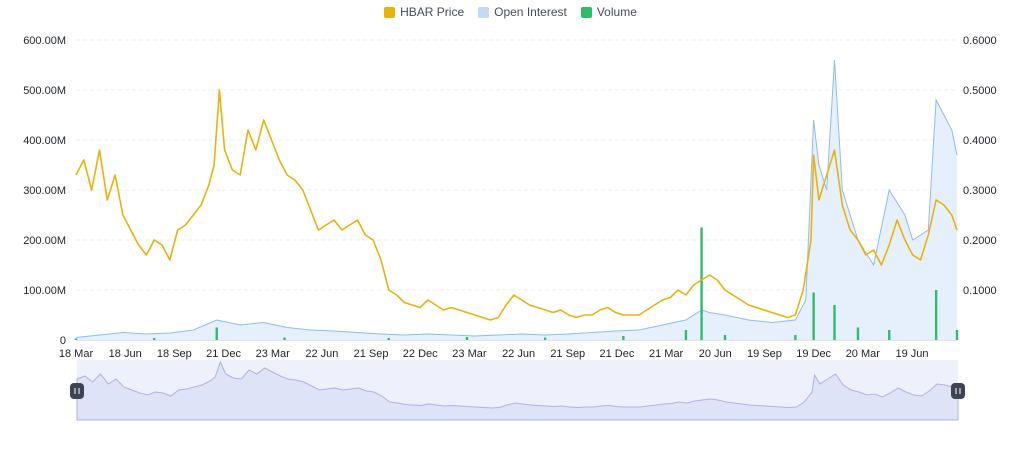  I want to click on left-tick-label: 500.00M, so click(44, 91).